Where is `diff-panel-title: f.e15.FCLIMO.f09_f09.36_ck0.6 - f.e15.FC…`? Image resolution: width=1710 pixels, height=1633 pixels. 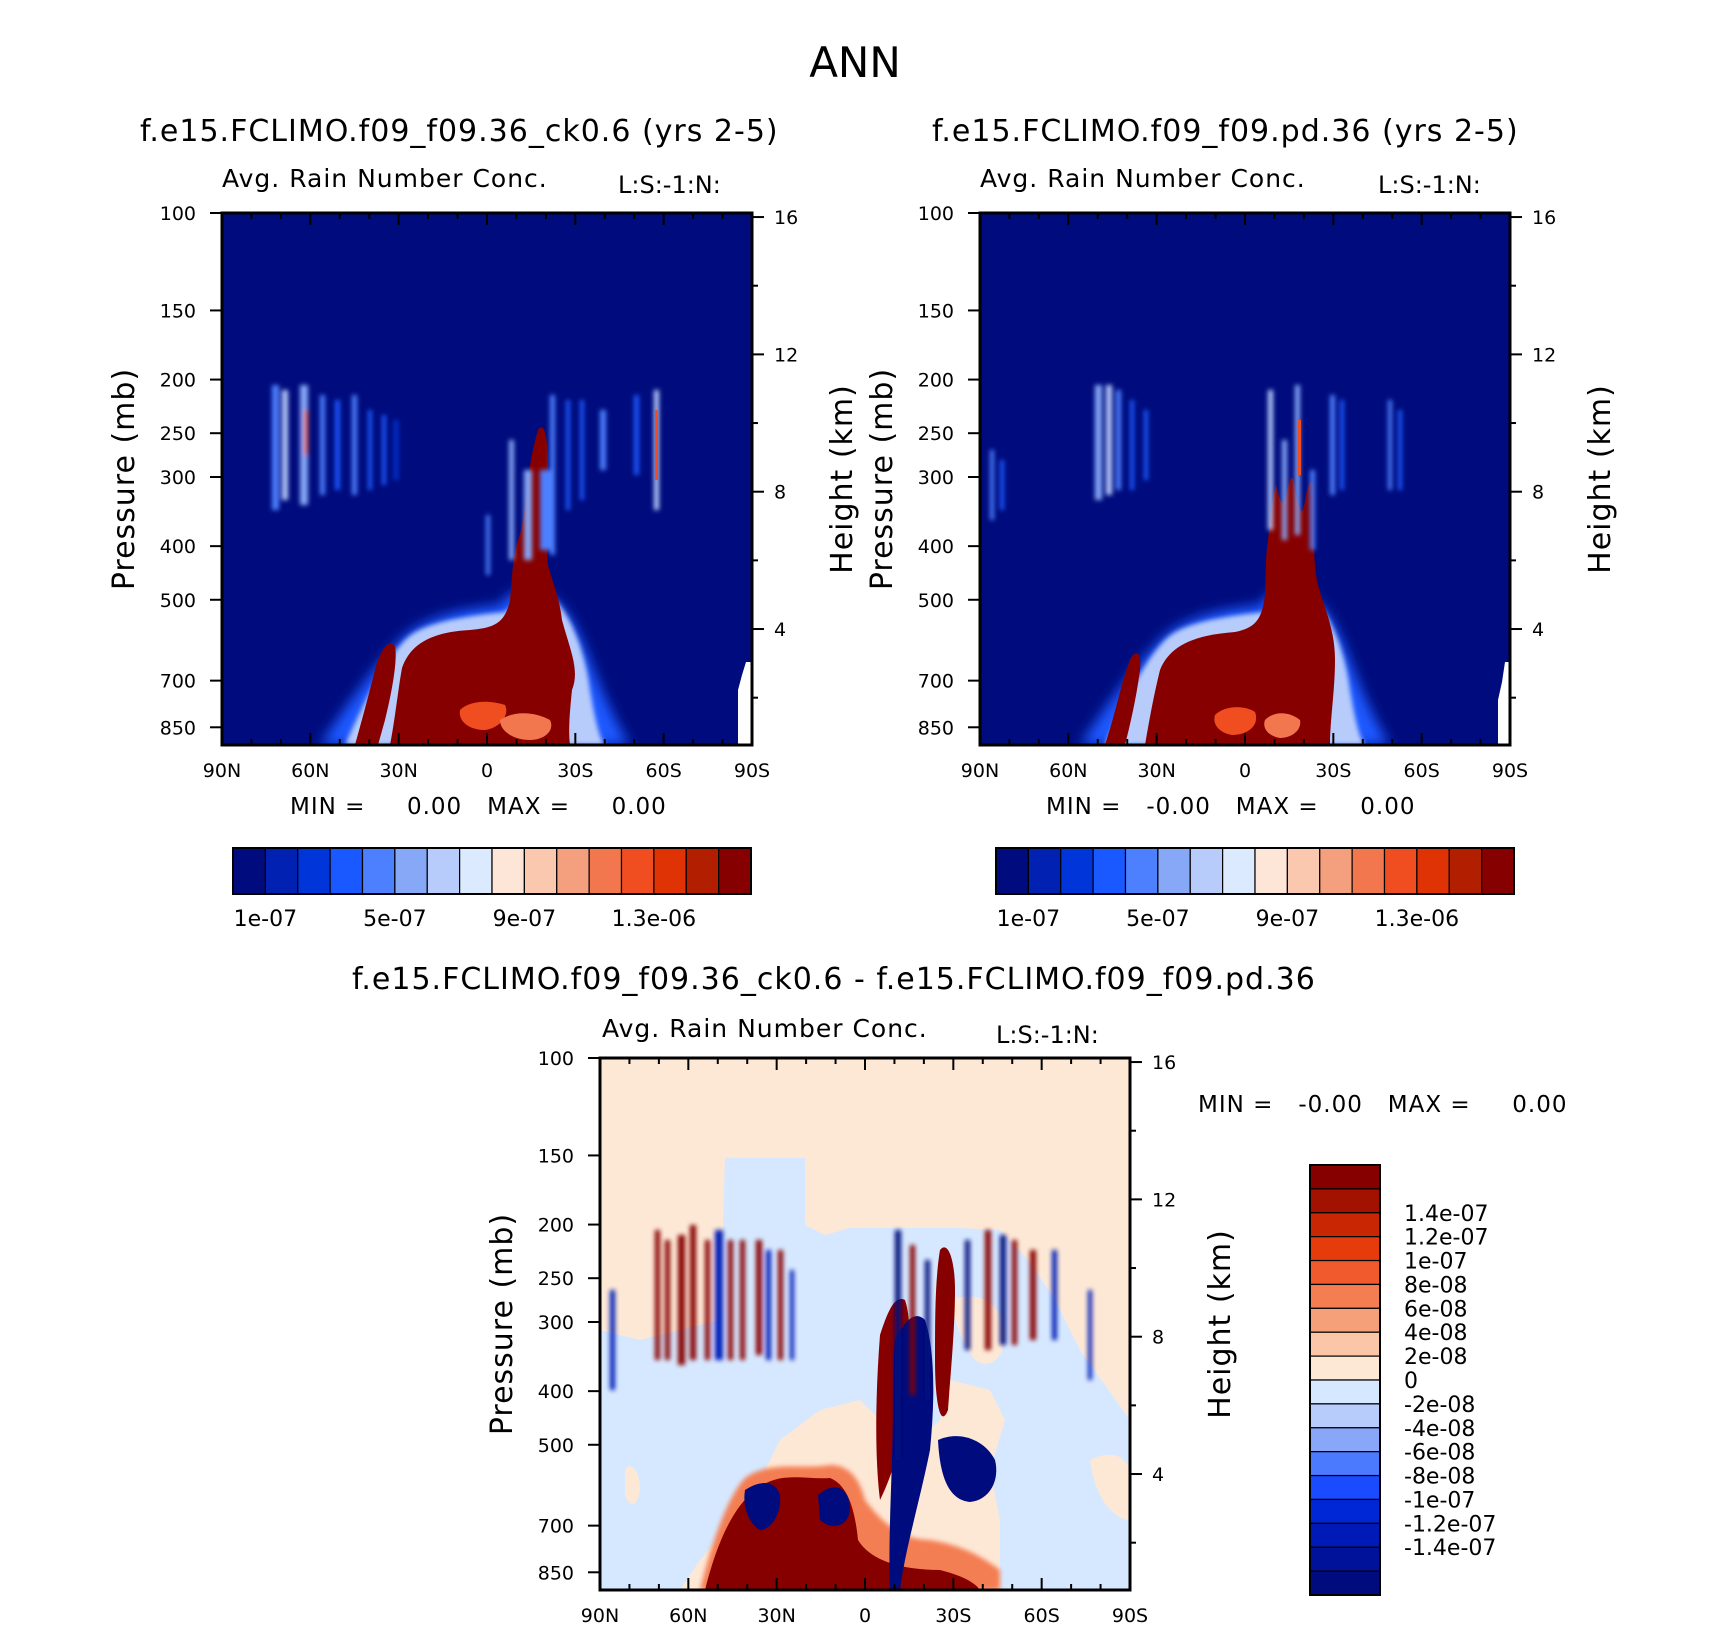
diff-panel-title: f.e15.FCLIMO.f09_f09.36_ck0.6 - f.e15.FC… is located at coordinates (834, 979).